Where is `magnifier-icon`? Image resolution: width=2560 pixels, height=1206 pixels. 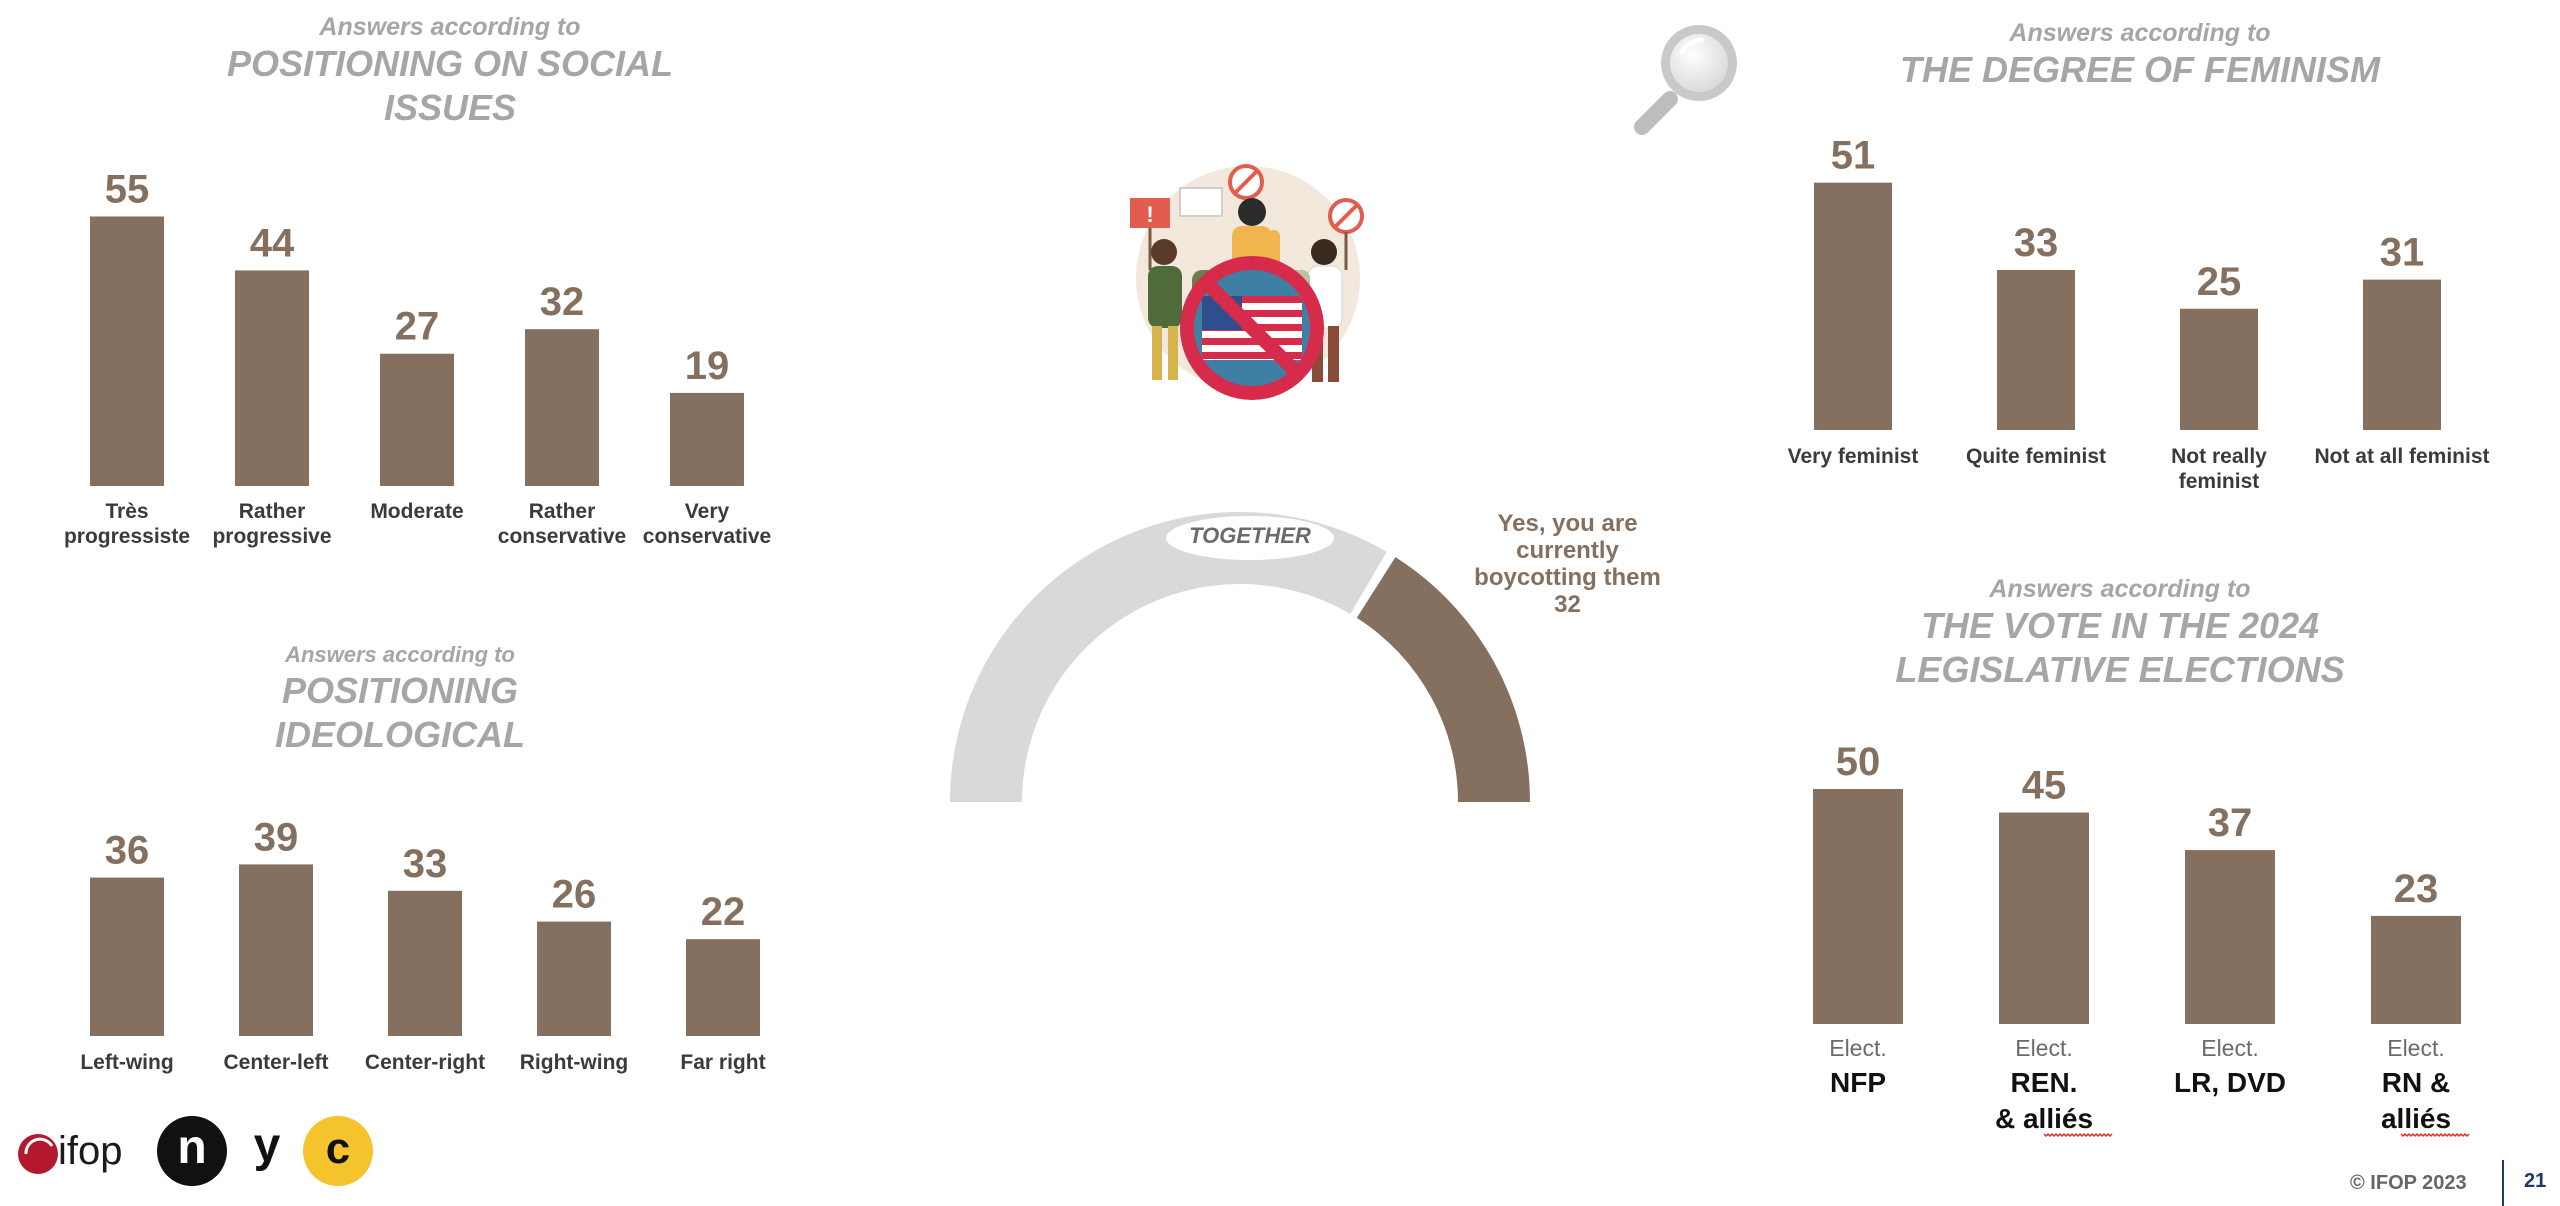 magnifier-icon is located at coordinates (1685, 80).